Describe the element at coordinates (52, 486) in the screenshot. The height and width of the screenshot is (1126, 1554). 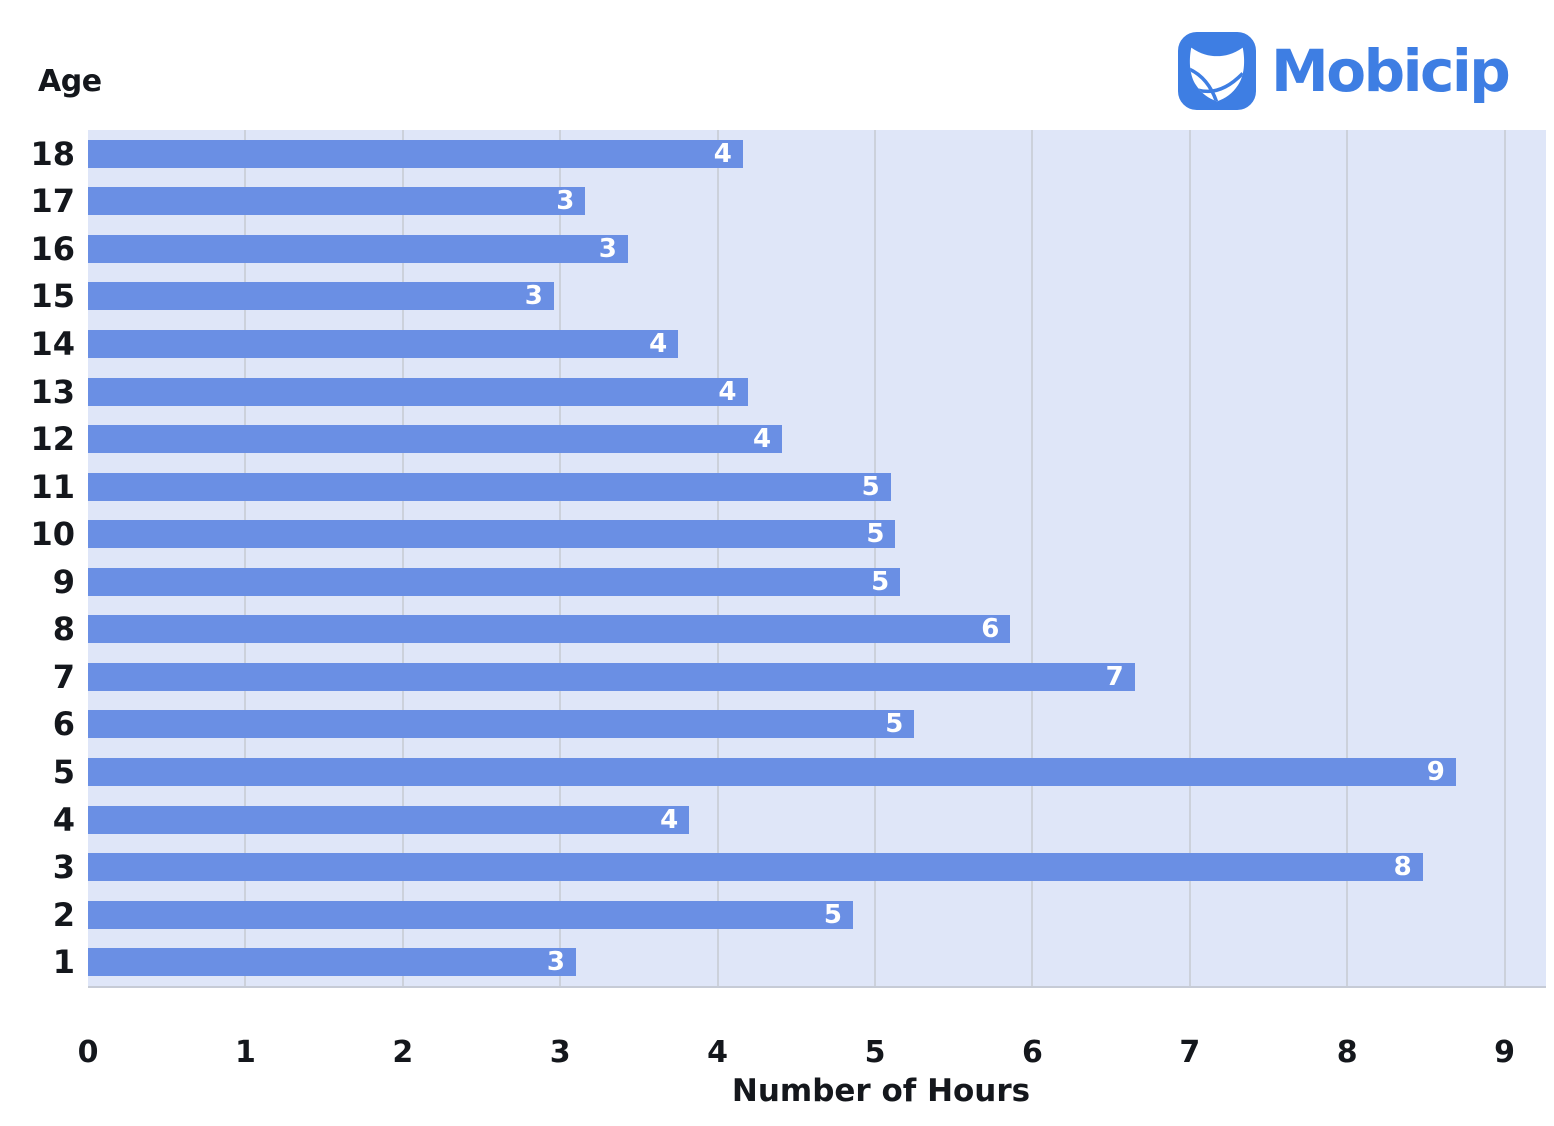
I see `y-tick-label-11: 11` at that location.